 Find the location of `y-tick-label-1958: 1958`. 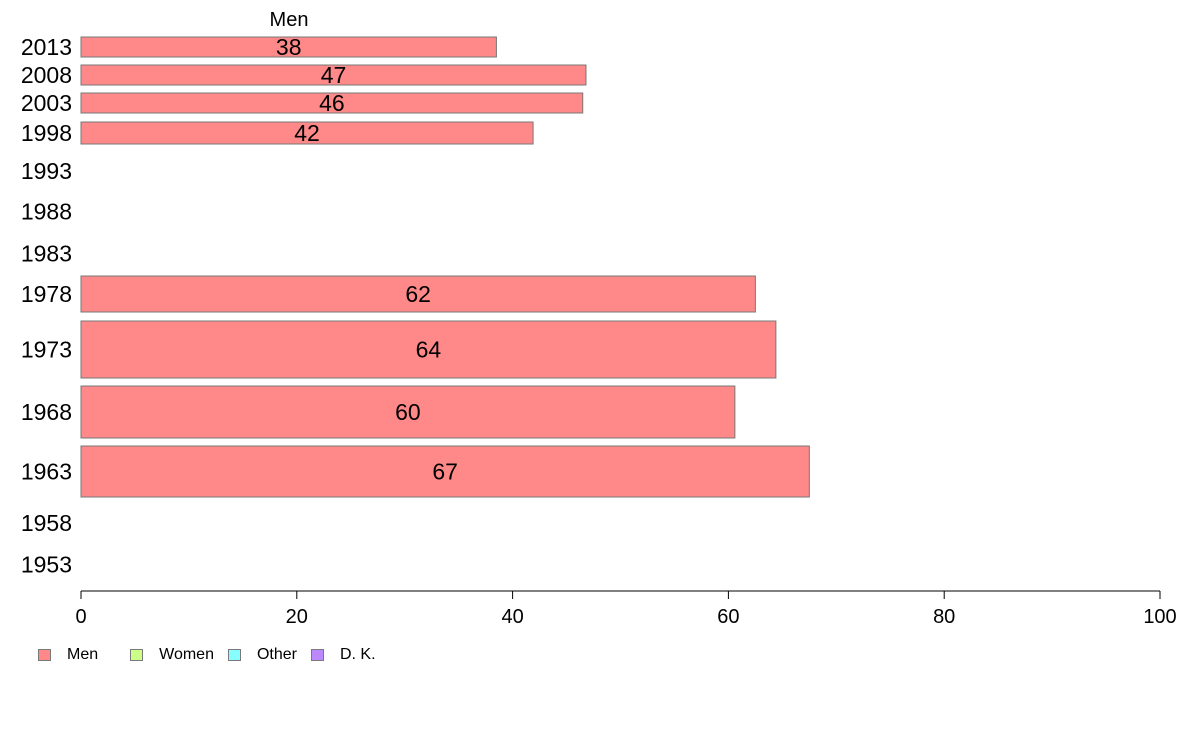

y-tick-label-1958: 1958 is located at coordinates (46, 523).